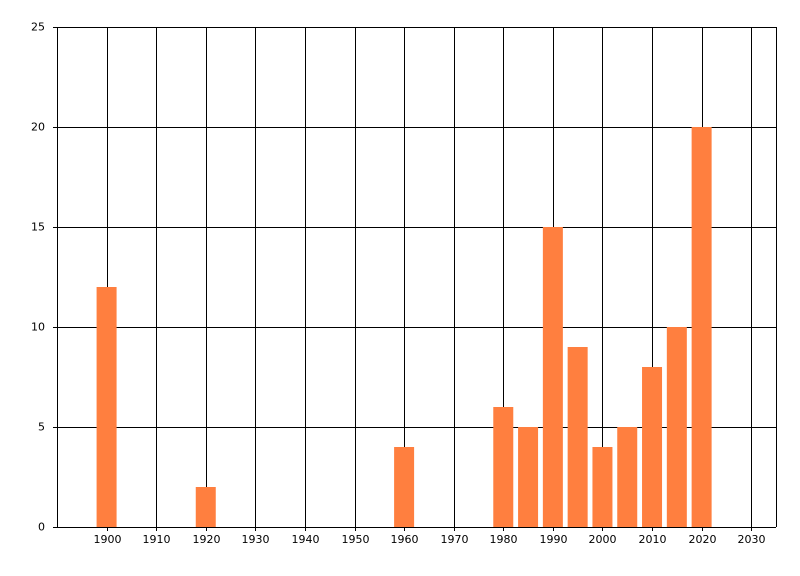 The image size is (800, 576). What do you see at coordinates (256, 539) in the screenshot?
I see `x-tick-label: 1930` at bounding box center [256, 539].